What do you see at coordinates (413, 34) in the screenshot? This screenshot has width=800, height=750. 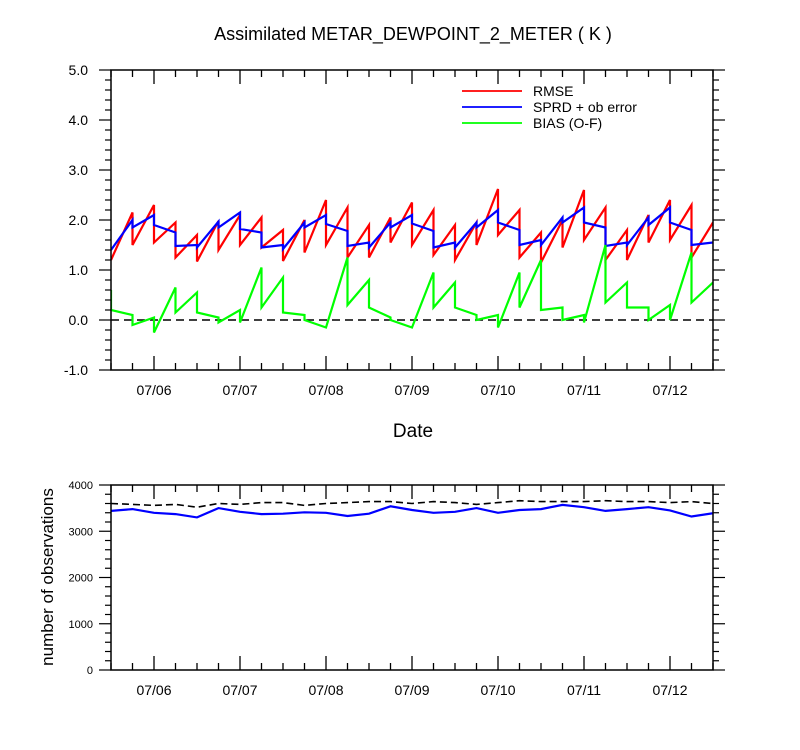 I see `chart-title: Assimilated METAR_DEWPOINT_2_METER ( K )` at bounding box center [413, 34].